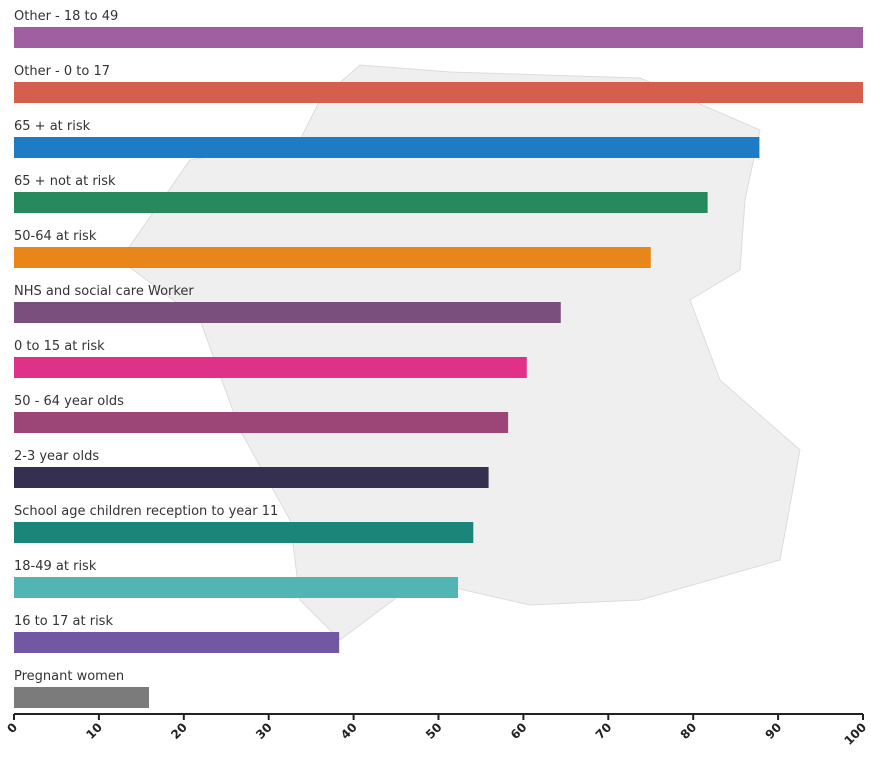 This screenshot has height=759, width=871. What do you see at coordinates (55, 566) in the screenshot?
I see `bar-label: 18-49 at risk` at bounding box center [55, 566].